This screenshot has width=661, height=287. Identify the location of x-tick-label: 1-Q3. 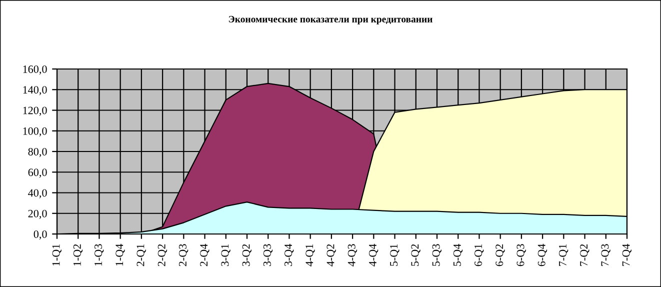
(99, 255).